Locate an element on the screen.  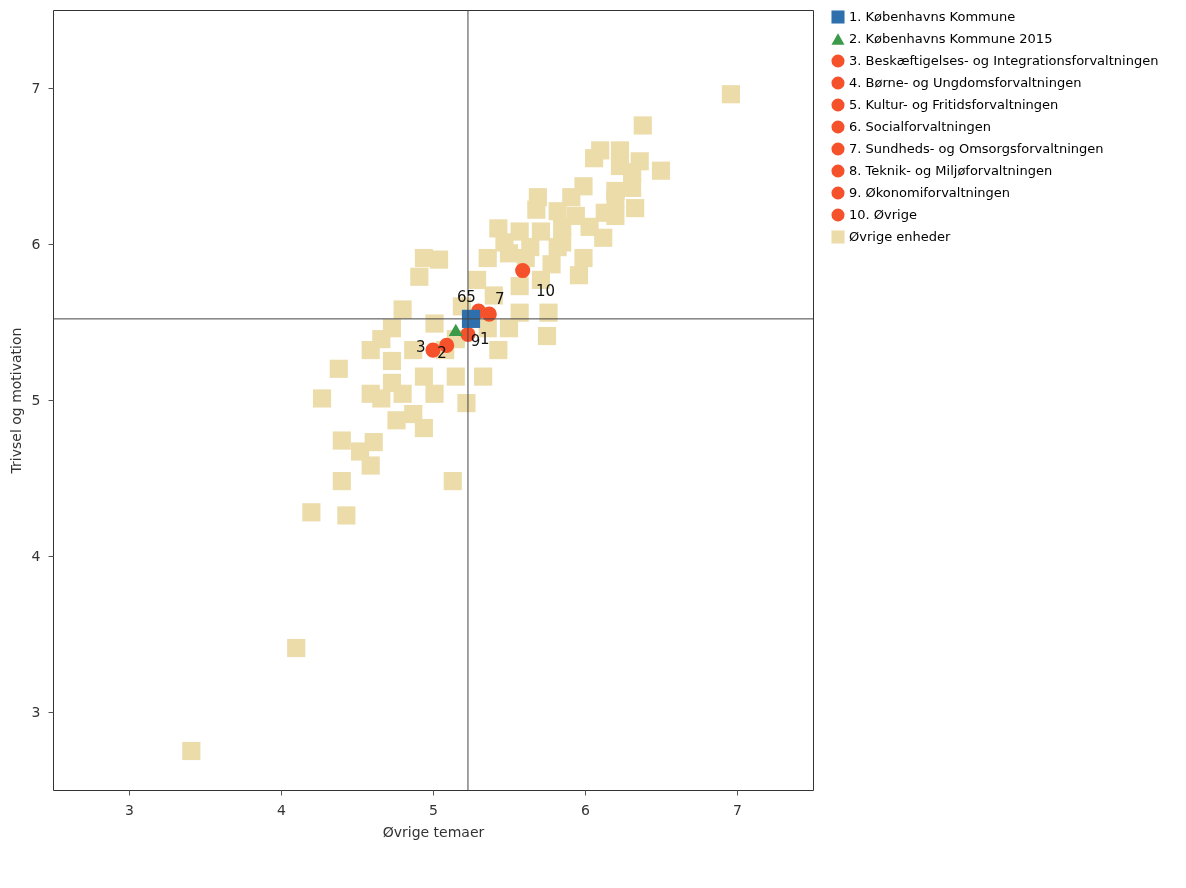
annotation: 10 is located at coordinates (545, 290).